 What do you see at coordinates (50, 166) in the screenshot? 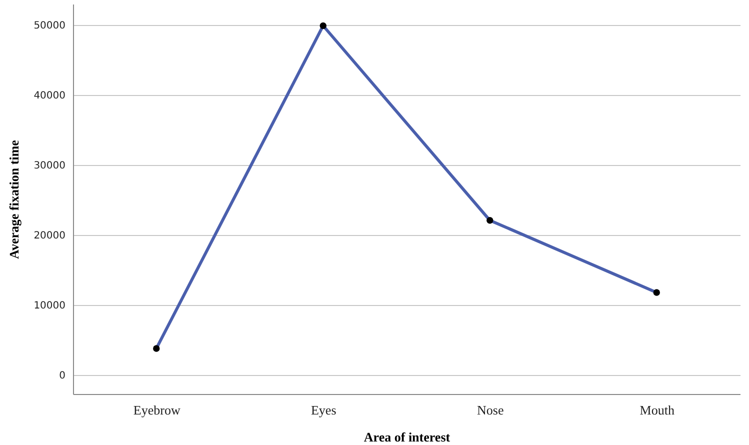
I see `y-tick-label: 30000` at bounding box center [50, 166].